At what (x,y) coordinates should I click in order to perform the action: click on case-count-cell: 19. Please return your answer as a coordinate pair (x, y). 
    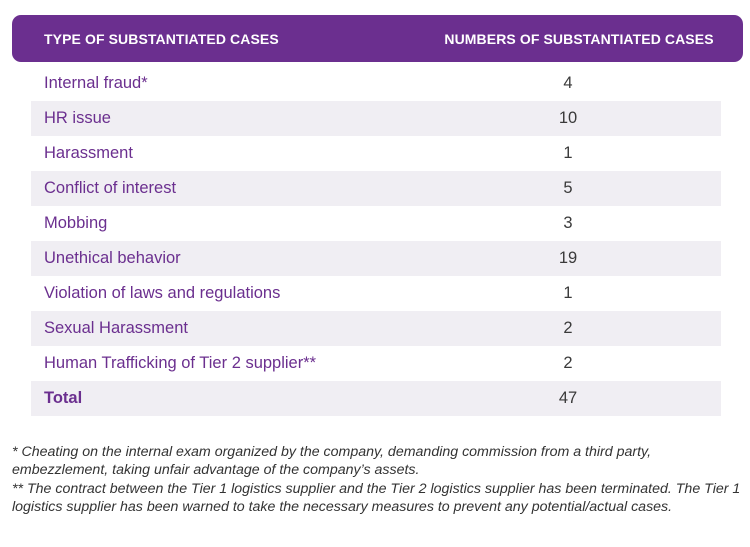
    Looking at the image, I should click on (568, 258).